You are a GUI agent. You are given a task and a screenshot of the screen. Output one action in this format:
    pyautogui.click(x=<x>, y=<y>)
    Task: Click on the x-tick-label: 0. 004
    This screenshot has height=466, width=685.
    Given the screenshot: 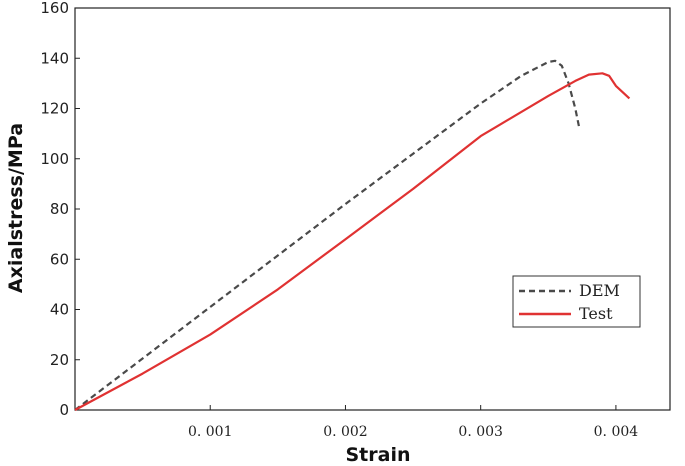 What is the action you would take?
    pyautogui.click(x=616, y=432)
    